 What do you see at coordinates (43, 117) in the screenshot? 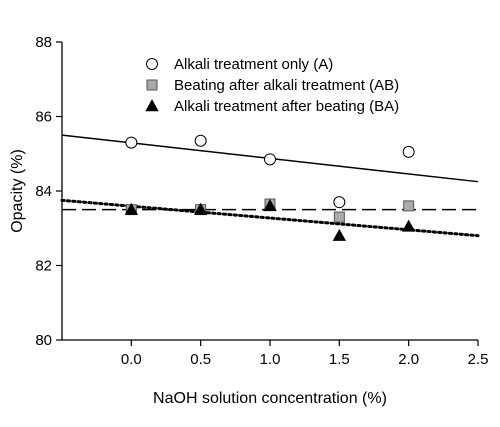
I see `y-tick-label: 86` at bounding box center [43, 117].